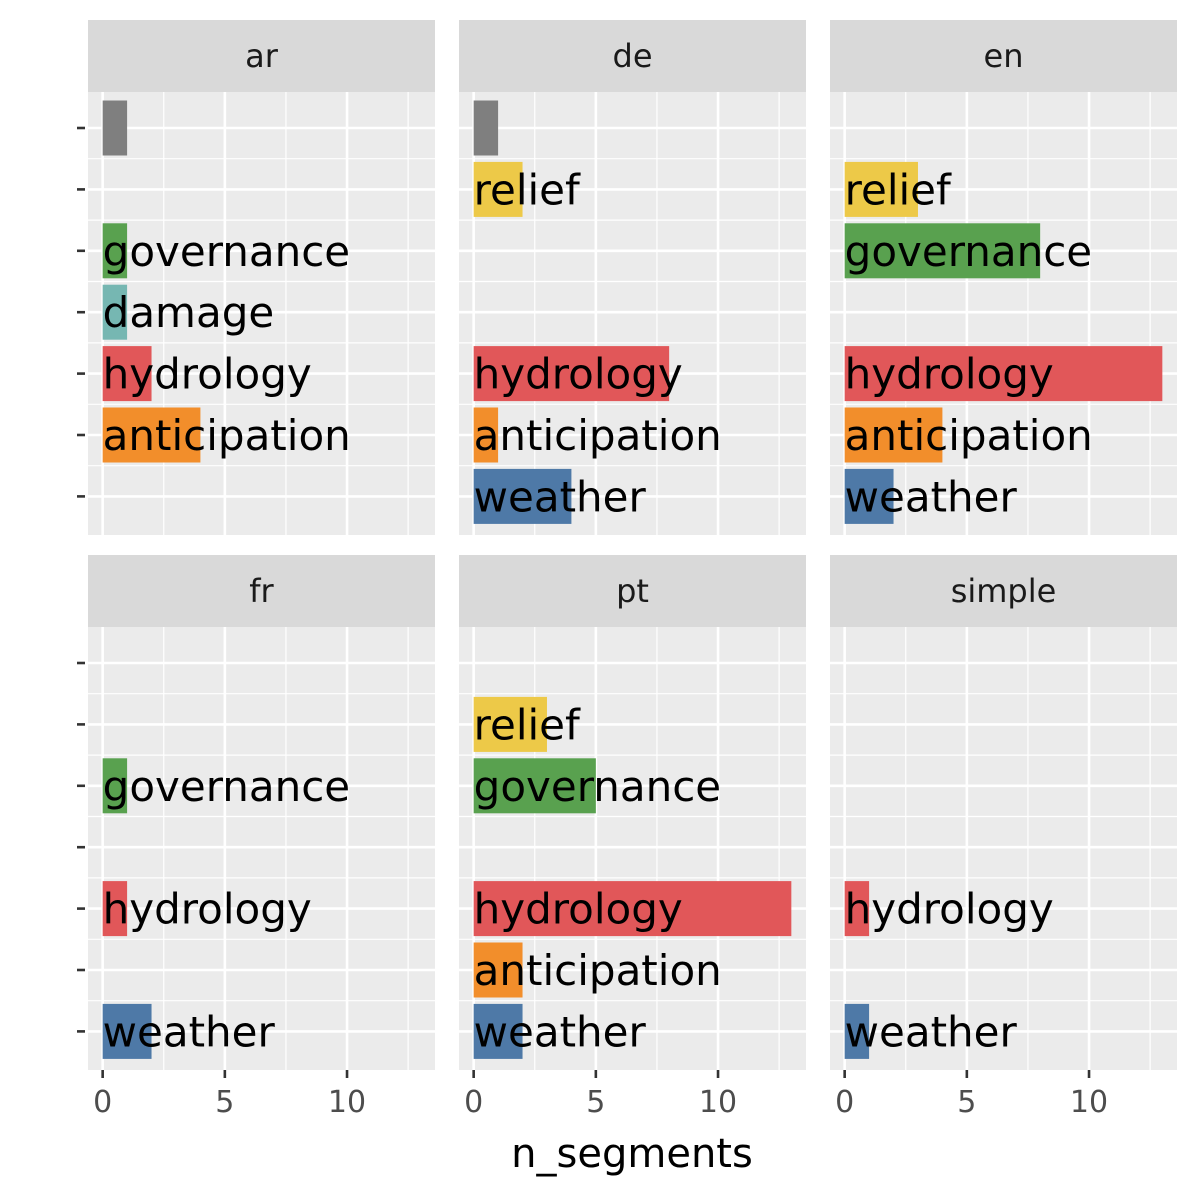 Image resolution: width=1200 pixels, height=1200 pixels. I want to click on facet-label: en, so click(1004, 56).